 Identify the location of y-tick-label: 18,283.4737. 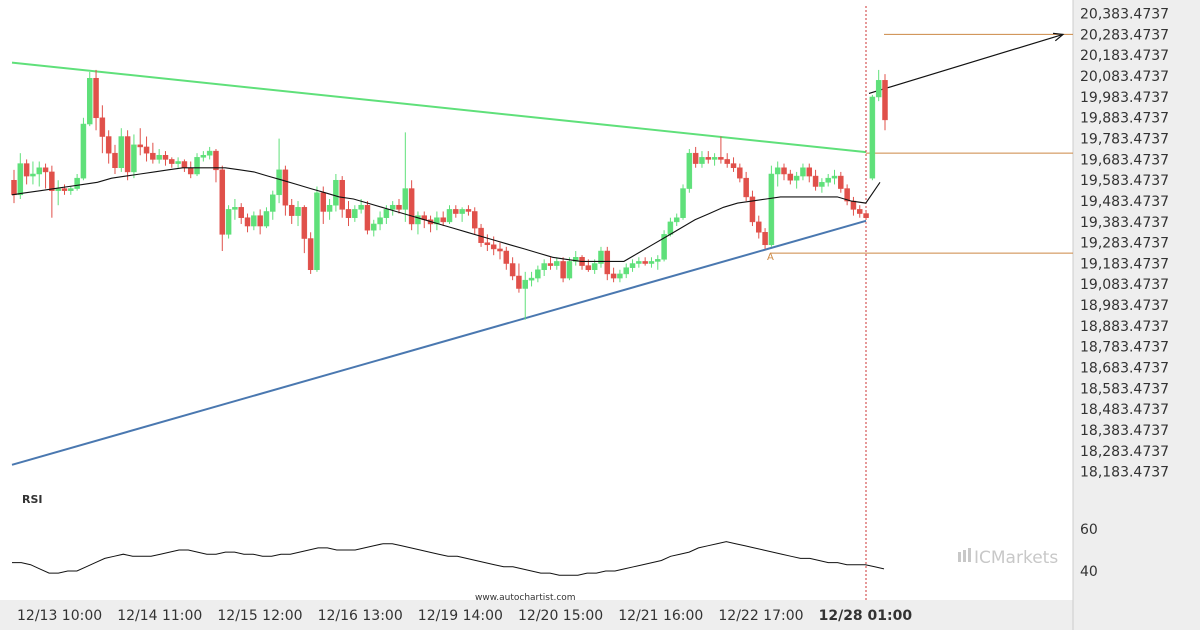
(1124, 452).